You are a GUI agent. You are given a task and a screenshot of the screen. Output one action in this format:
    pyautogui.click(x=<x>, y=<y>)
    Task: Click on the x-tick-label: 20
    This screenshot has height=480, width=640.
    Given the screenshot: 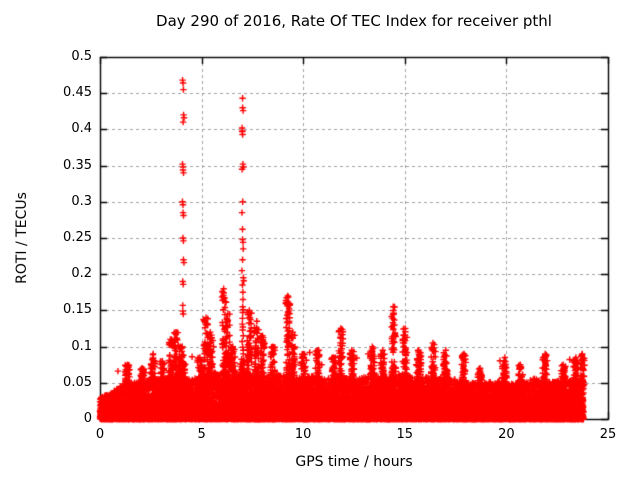 What is the action you would take?
    pyautogui.click(x=506, y=434)
    